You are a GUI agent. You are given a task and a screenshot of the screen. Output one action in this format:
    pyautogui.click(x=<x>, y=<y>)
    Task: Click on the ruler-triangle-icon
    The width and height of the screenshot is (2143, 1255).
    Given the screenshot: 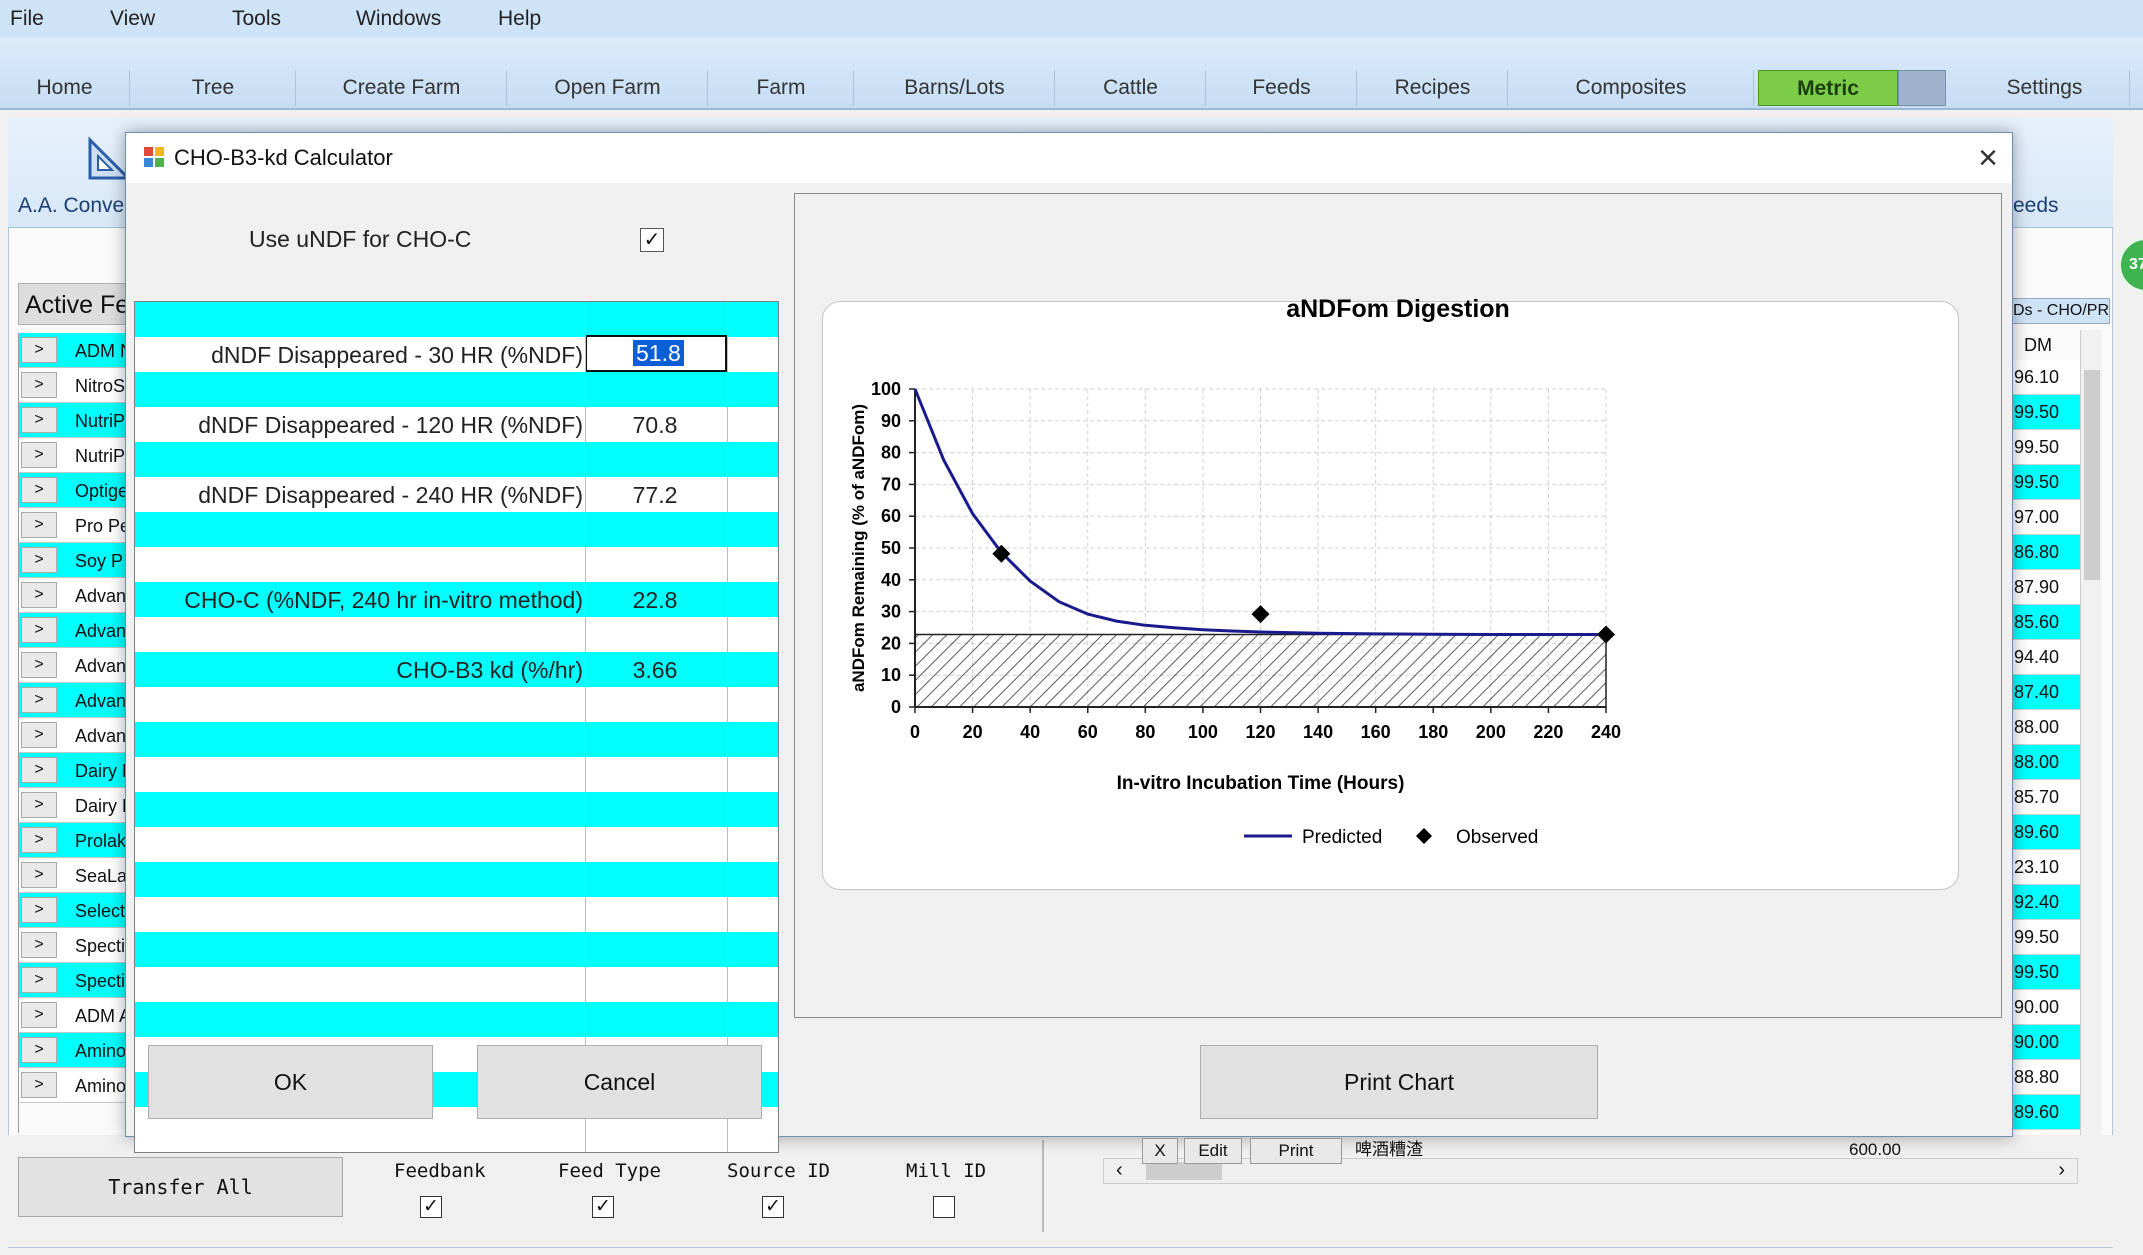 What is the action you would take?
    pyautogui.click(x=110, y=158)
    